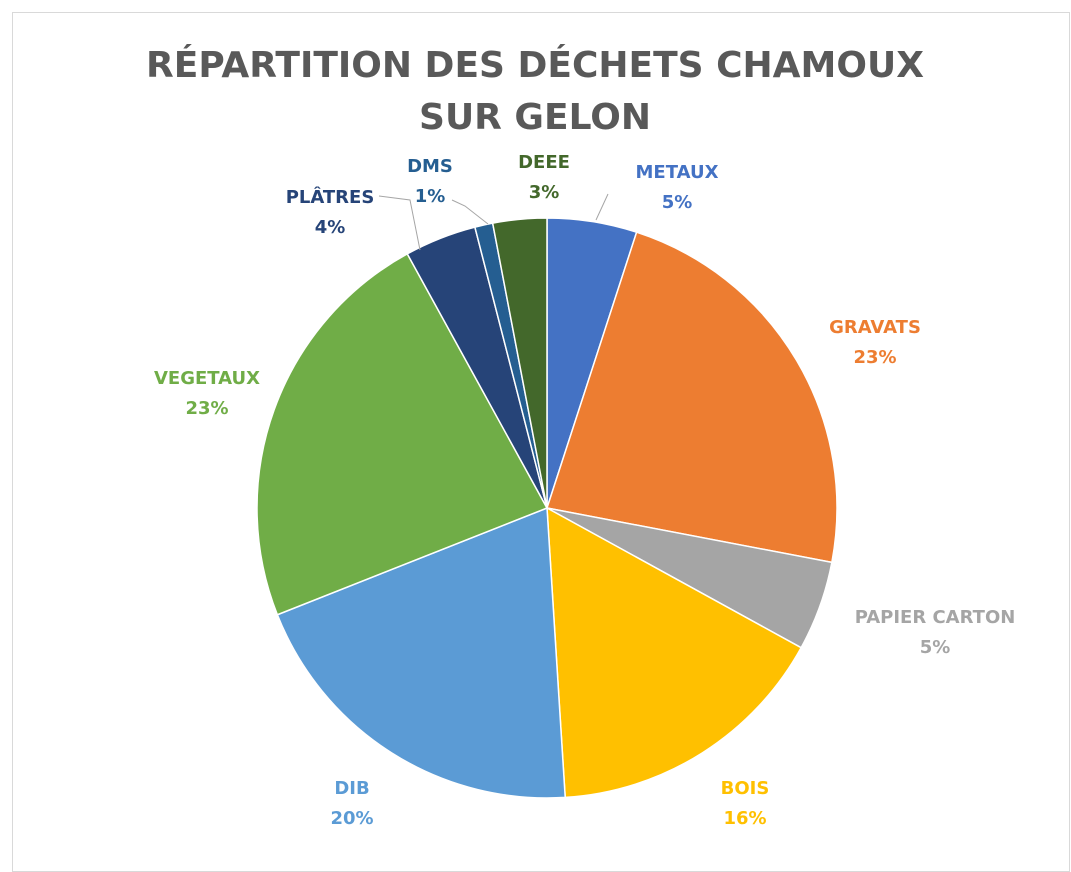 The height and width of the screenshot is (872, 1071). Describe the element at coordinates (744, 818) in the screenshot. I see `slice-value-label: 16%` at that location.